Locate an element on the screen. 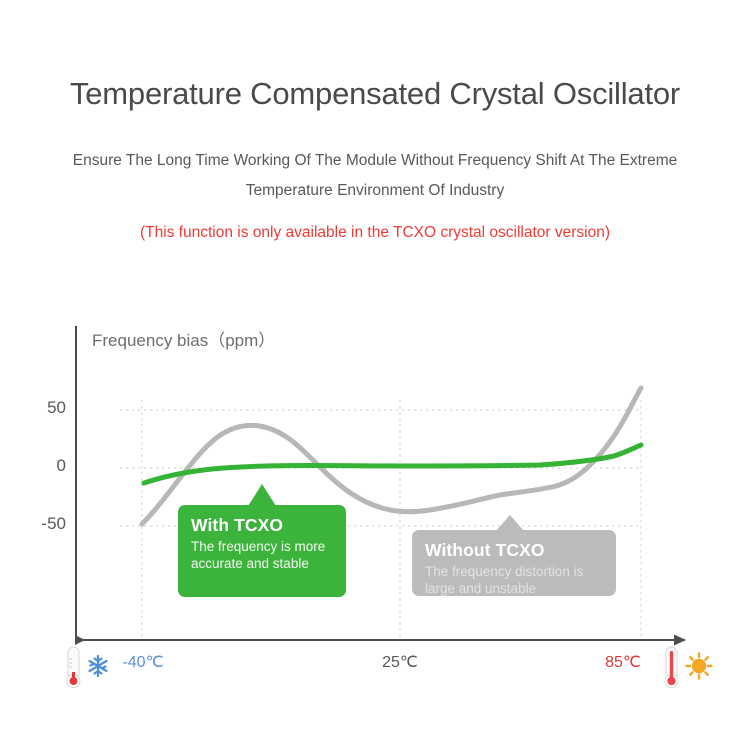 This screenshot has width=750, height=750. x-tick-minus-40c: -40℃ is located at coordinates (143, 662).